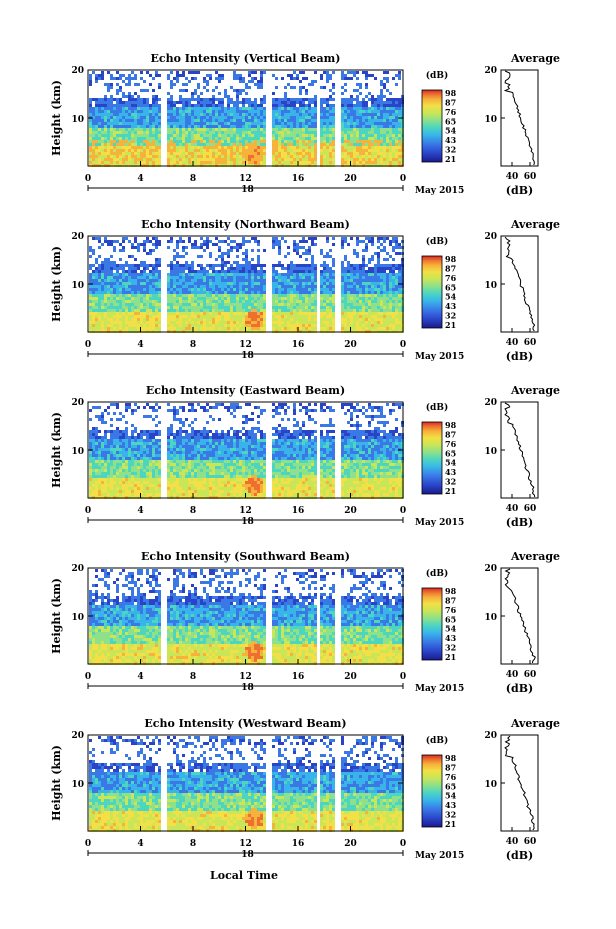 This screenshot has height=929, width=616. I want to click on panel-title: Echo Intensity (Westward Beam), so click(245, 723).